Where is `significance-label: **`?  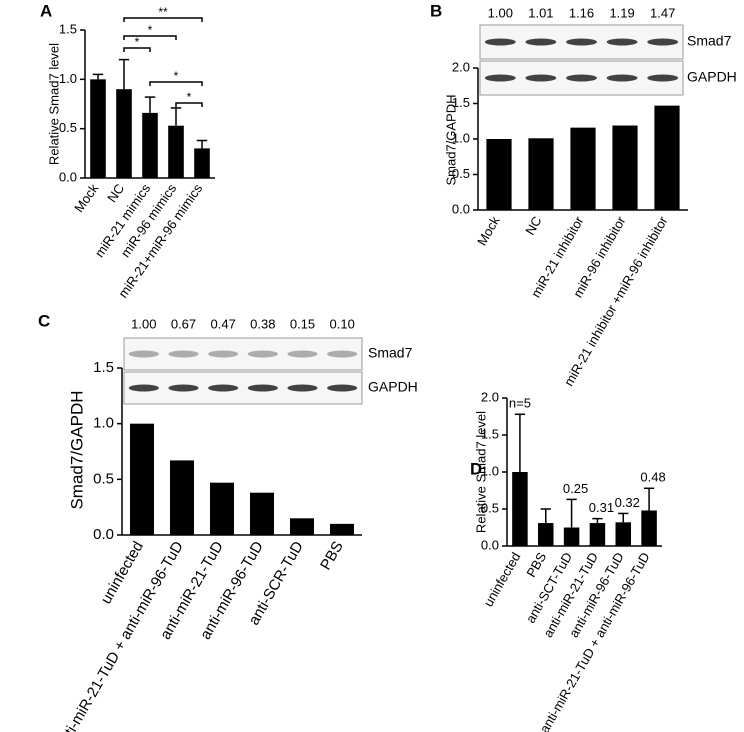 significance-label: ** is located at coordinates (163, 12).